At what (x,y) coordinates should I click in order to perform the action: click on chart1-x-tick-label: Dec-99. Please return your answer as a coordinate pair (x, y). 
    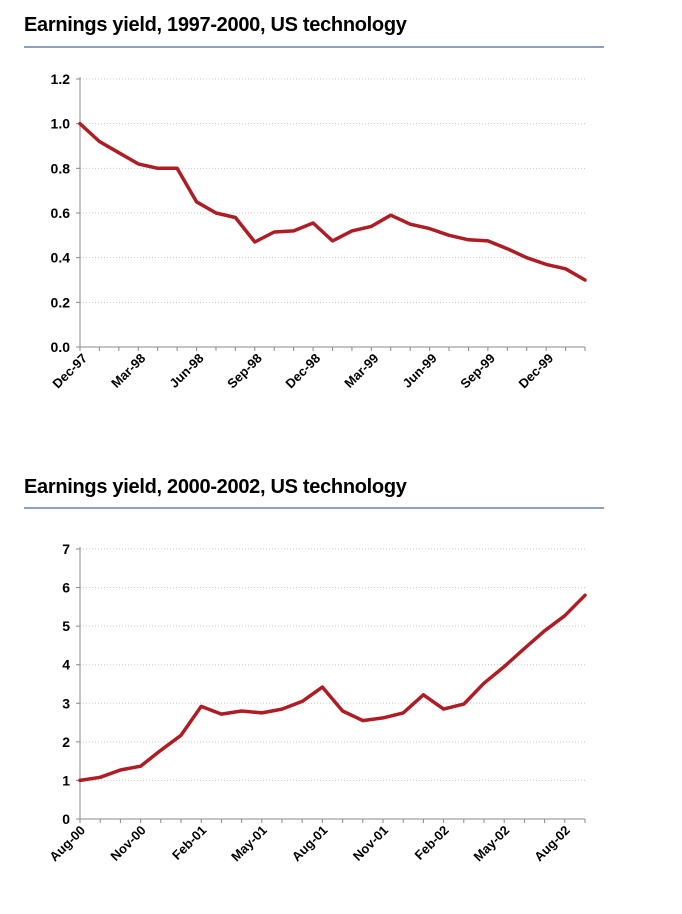
    Looking at the image, I should click on (536, 371).